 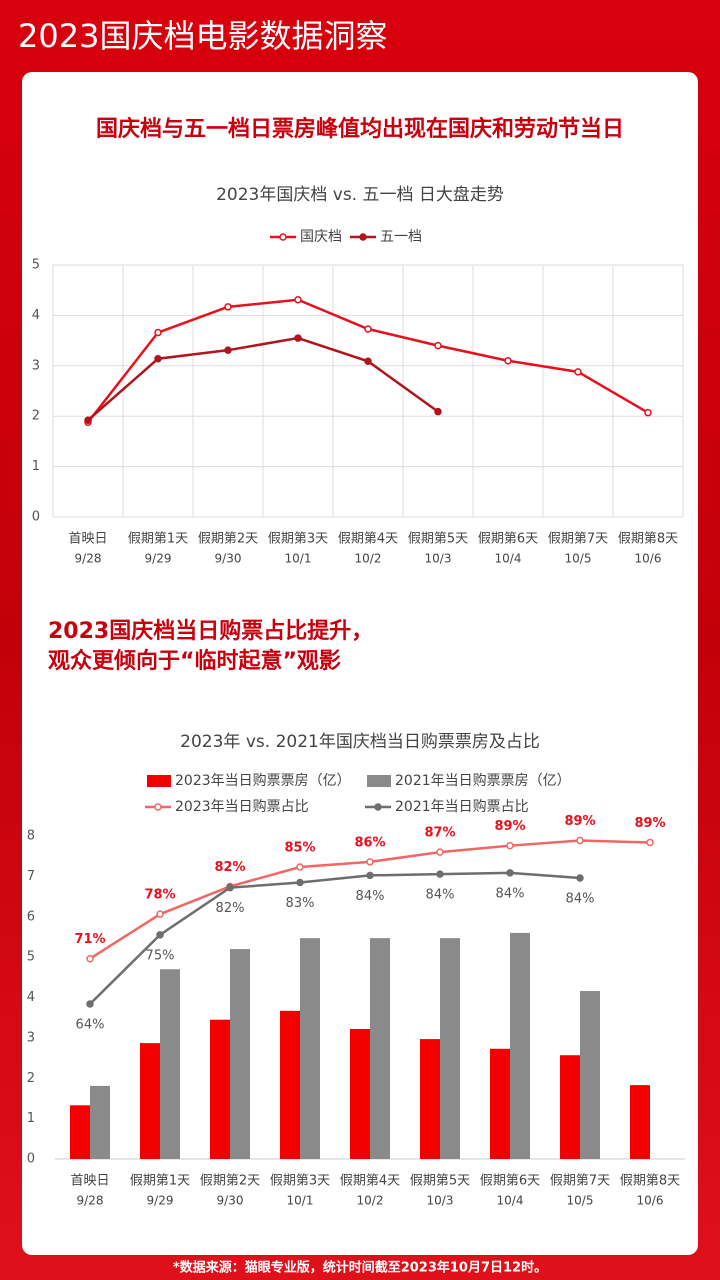 I want to click on y-tick-label: 1, so click(x=36, y=466).